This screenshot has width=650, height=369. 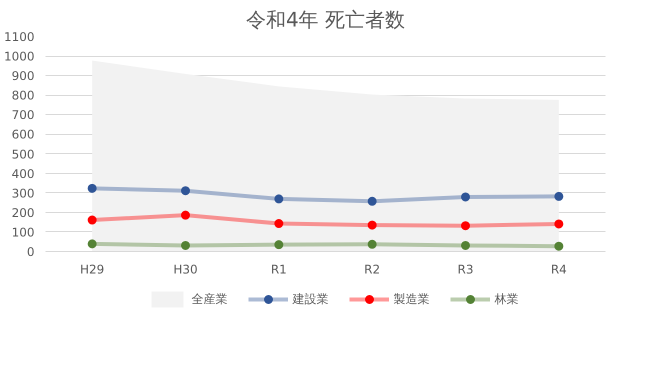 What do you see at coordinates (23, 154) in the screenshot?
I see `y-tick-label: 500` at bounding box center [23, 154].